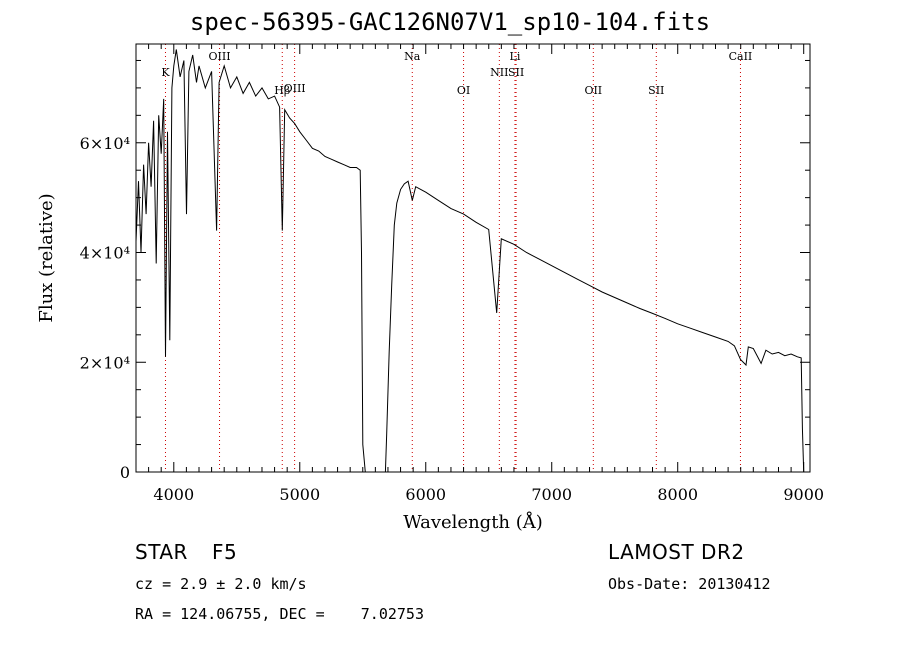 Image resolution: width=900 pixels, height=650 pixels. Describe the element at coordinates (125, 472) in the screenshot. I see `y-tick-label: 0` at that location.